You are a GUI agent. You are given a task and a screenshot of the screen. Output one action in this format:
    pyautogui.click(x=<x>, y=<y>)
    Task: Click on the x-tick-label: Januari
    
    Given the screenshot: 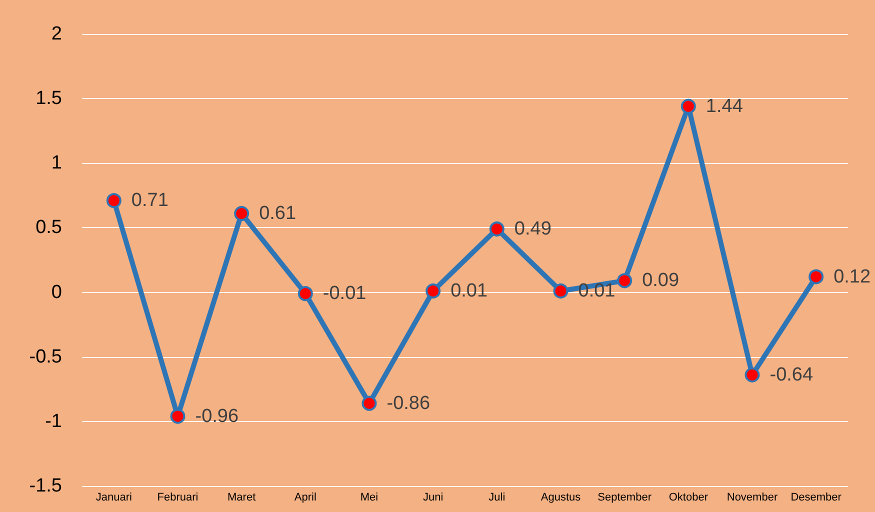 What is the action you would take?
    pyautogui.click(x=114, y=498)
    